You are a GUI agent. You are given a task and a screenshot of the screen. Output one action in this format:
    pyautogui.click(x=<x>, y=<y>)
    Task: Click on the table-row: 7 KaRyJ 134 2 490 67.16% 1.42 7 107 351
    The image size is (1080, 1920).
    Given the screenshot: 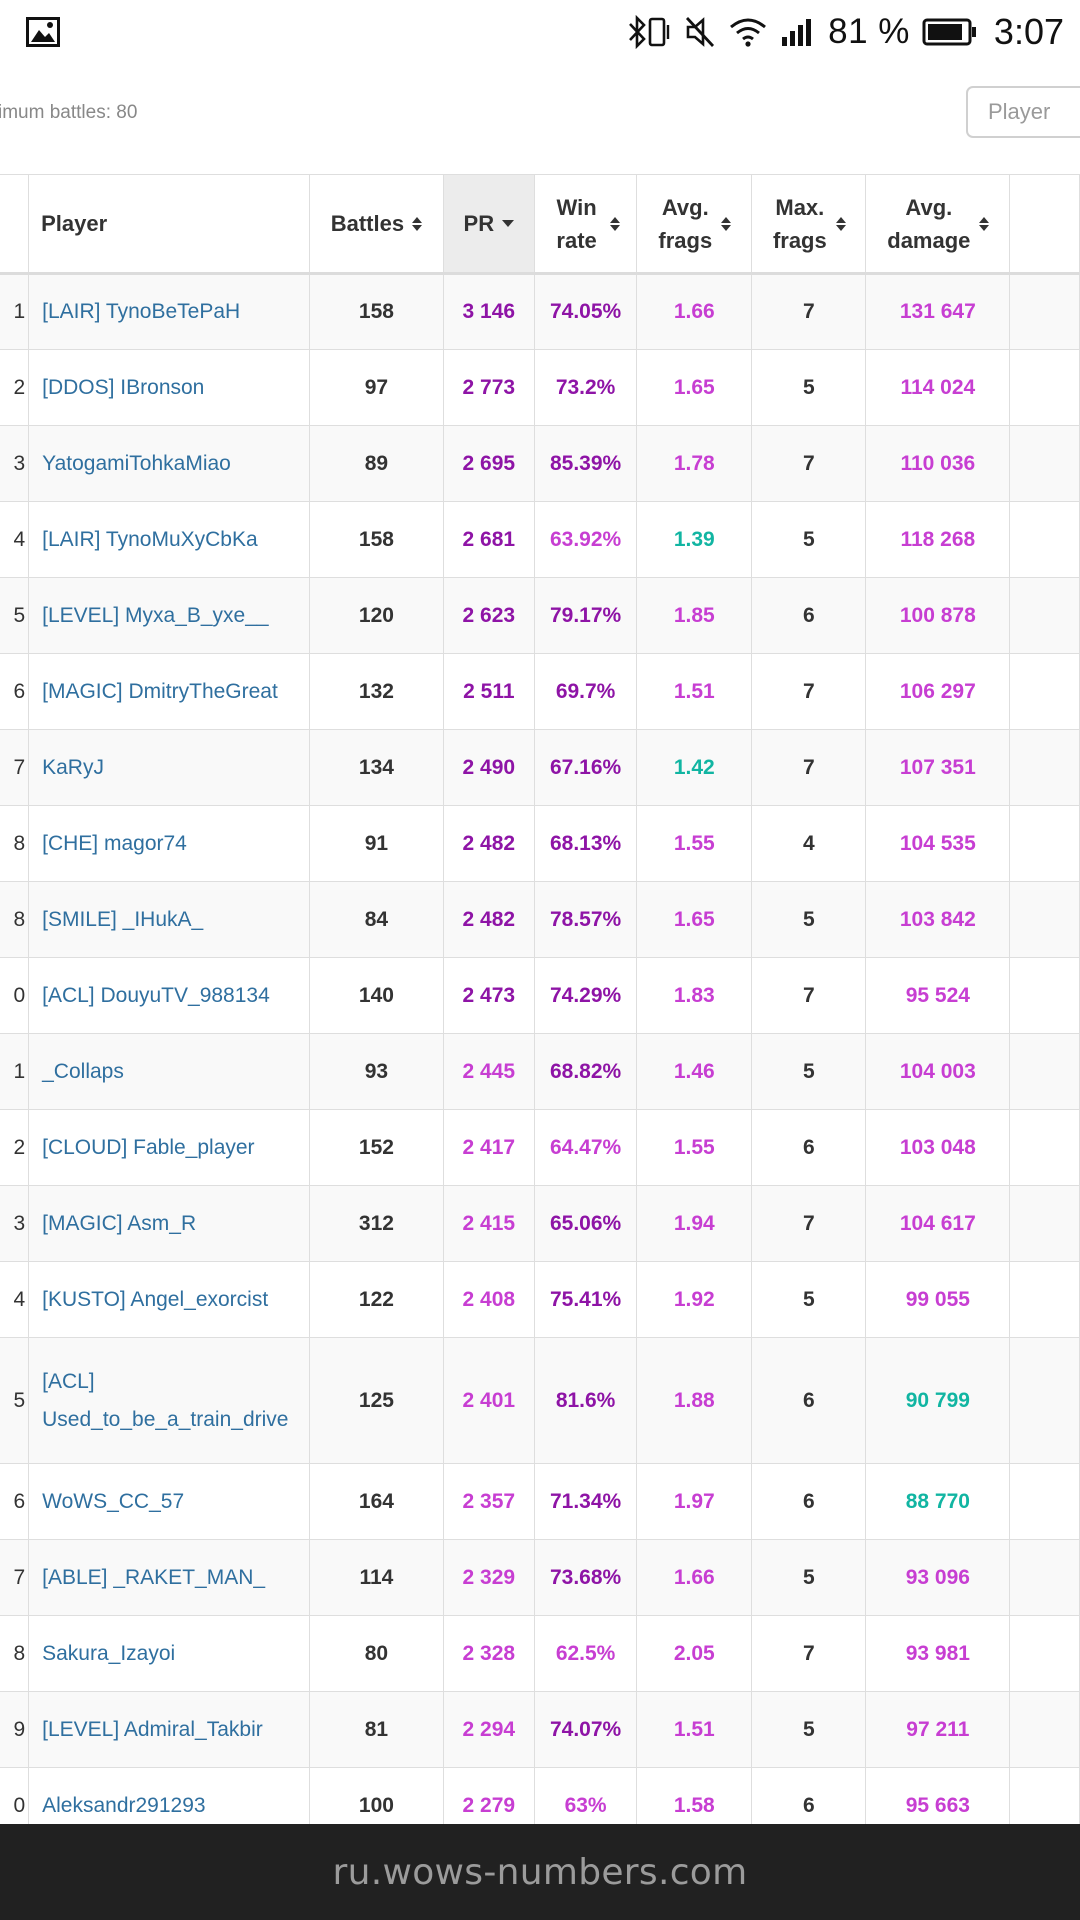 What is the action you would take?
    pyautogui.click(x=540, y=767)
    